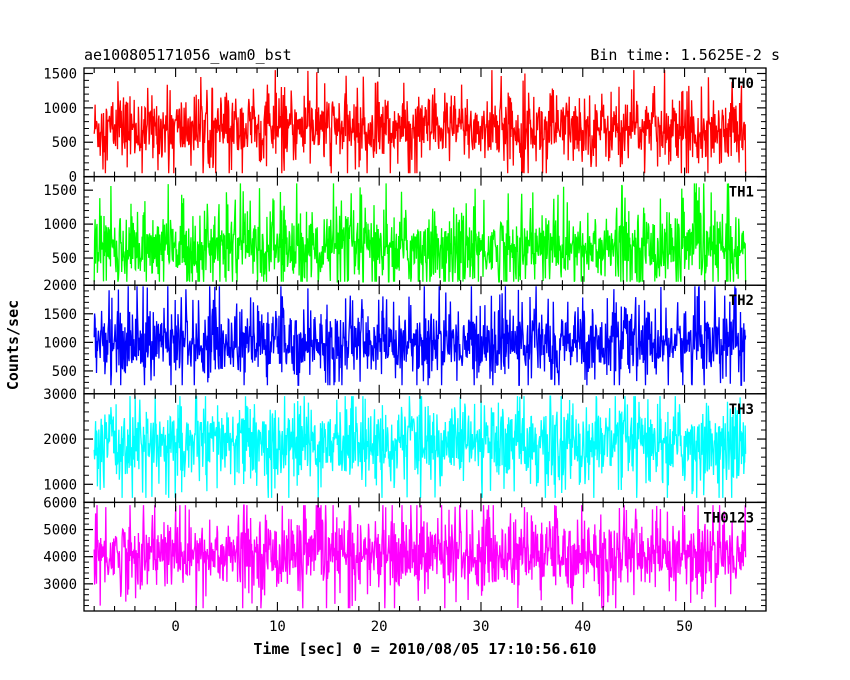 The image size is (850, 680). I want to click on x-tick-label: 0, so click(175, 627).